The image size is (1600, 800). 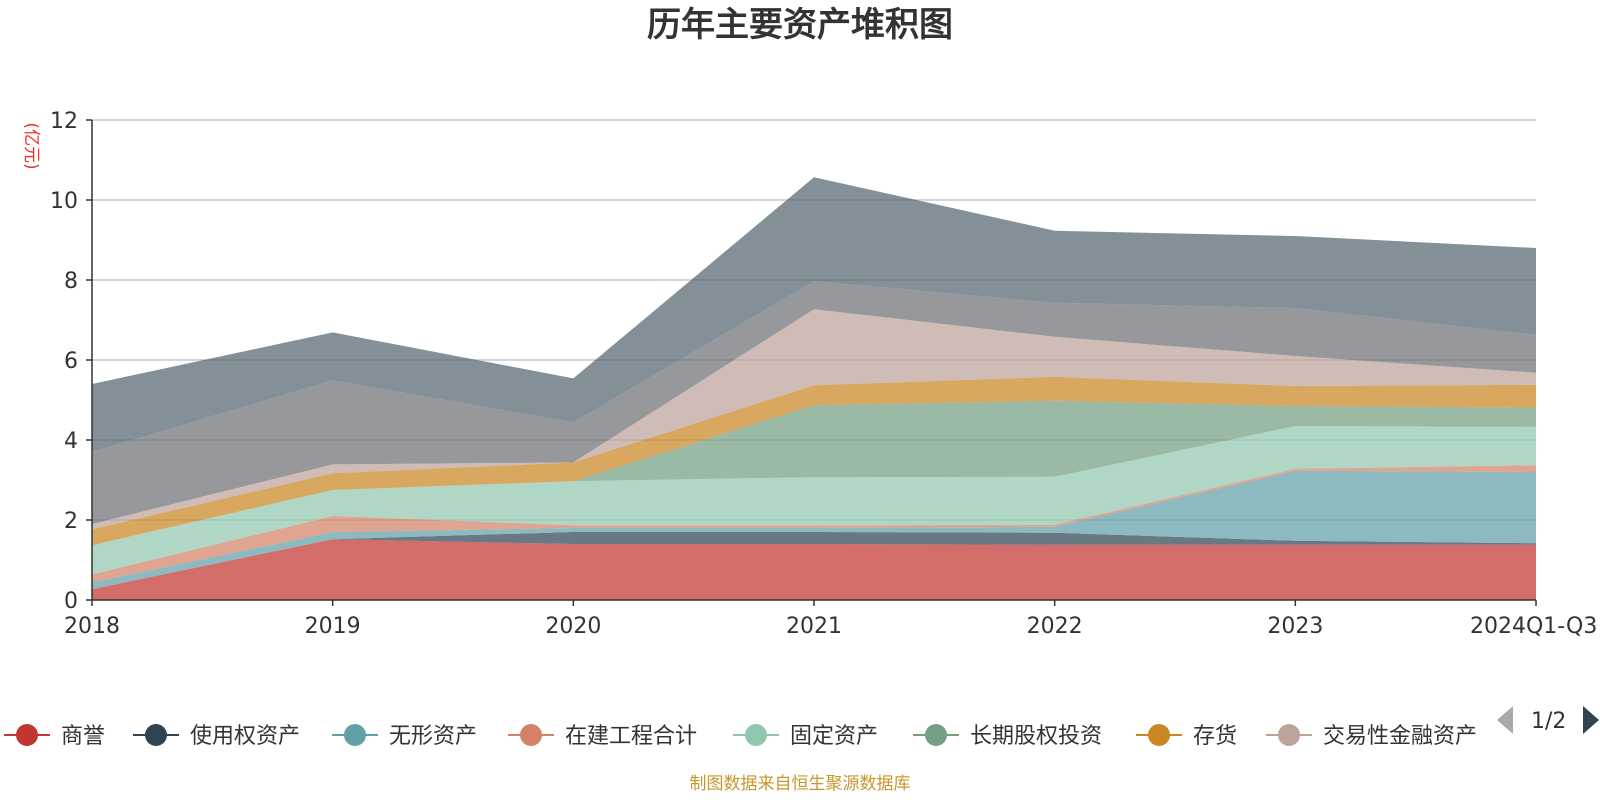 I want to click on y-tick-label: 0, so click(x=71, y=601).